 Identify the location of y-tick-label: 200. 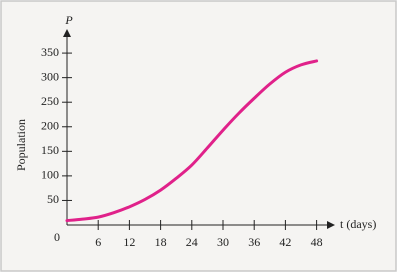
(50, 126).